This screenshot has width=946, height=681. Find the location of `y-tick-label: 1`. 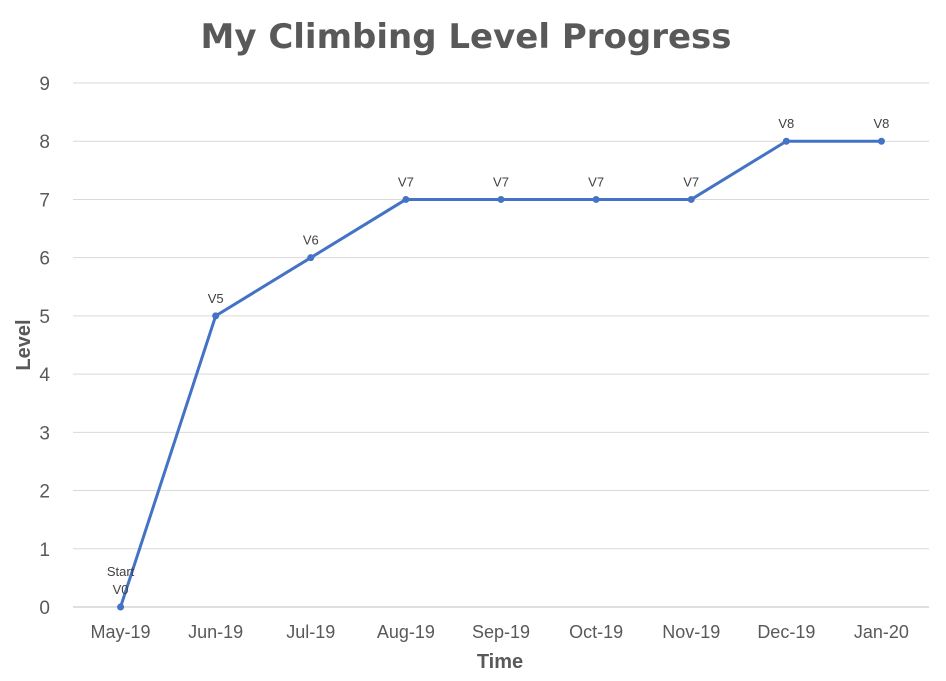

y-tick-label: 1 is located at coordinates (44, 550).